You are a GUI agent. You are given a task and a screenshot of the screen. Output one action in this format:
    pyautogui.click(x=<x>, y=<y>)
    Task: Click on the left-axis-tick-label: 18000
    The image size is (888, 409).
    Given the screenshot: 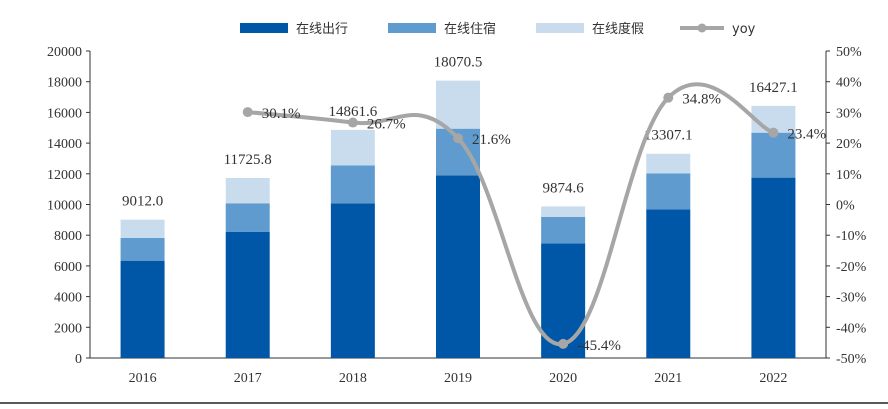 What is the action you would take?
    pyautogui.click(x=64, y=83)
    